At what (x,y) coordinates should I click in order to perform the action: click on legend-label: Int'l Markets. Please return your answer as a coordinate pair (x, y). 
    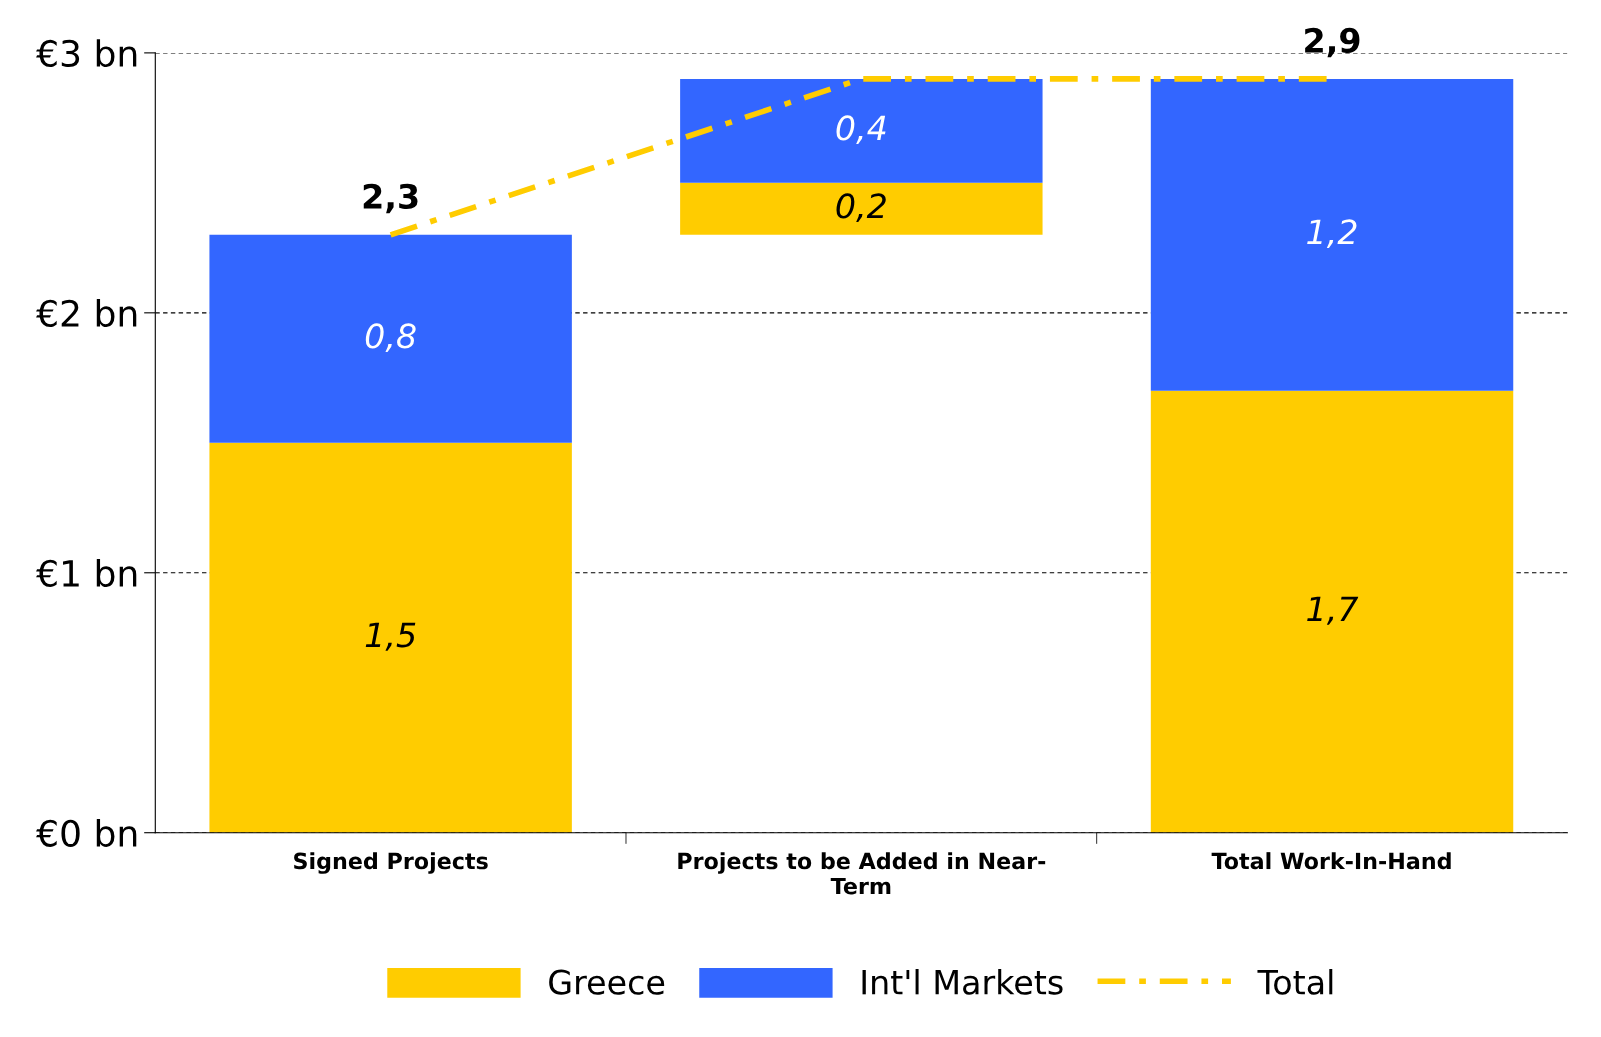
    Looking at the image, I should click on (962, 981).